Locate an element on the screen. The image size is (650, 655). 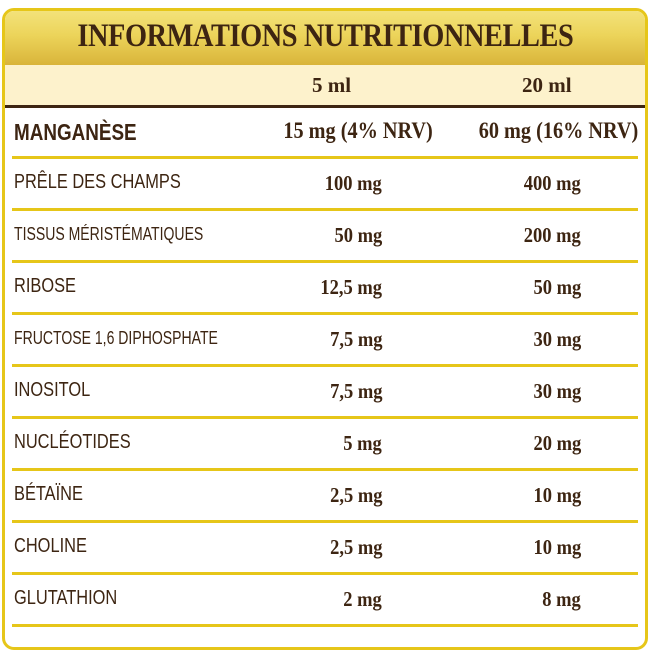
nutrient-name: PRÊLE DES CHAMPS is located at coordinates (97, 182).